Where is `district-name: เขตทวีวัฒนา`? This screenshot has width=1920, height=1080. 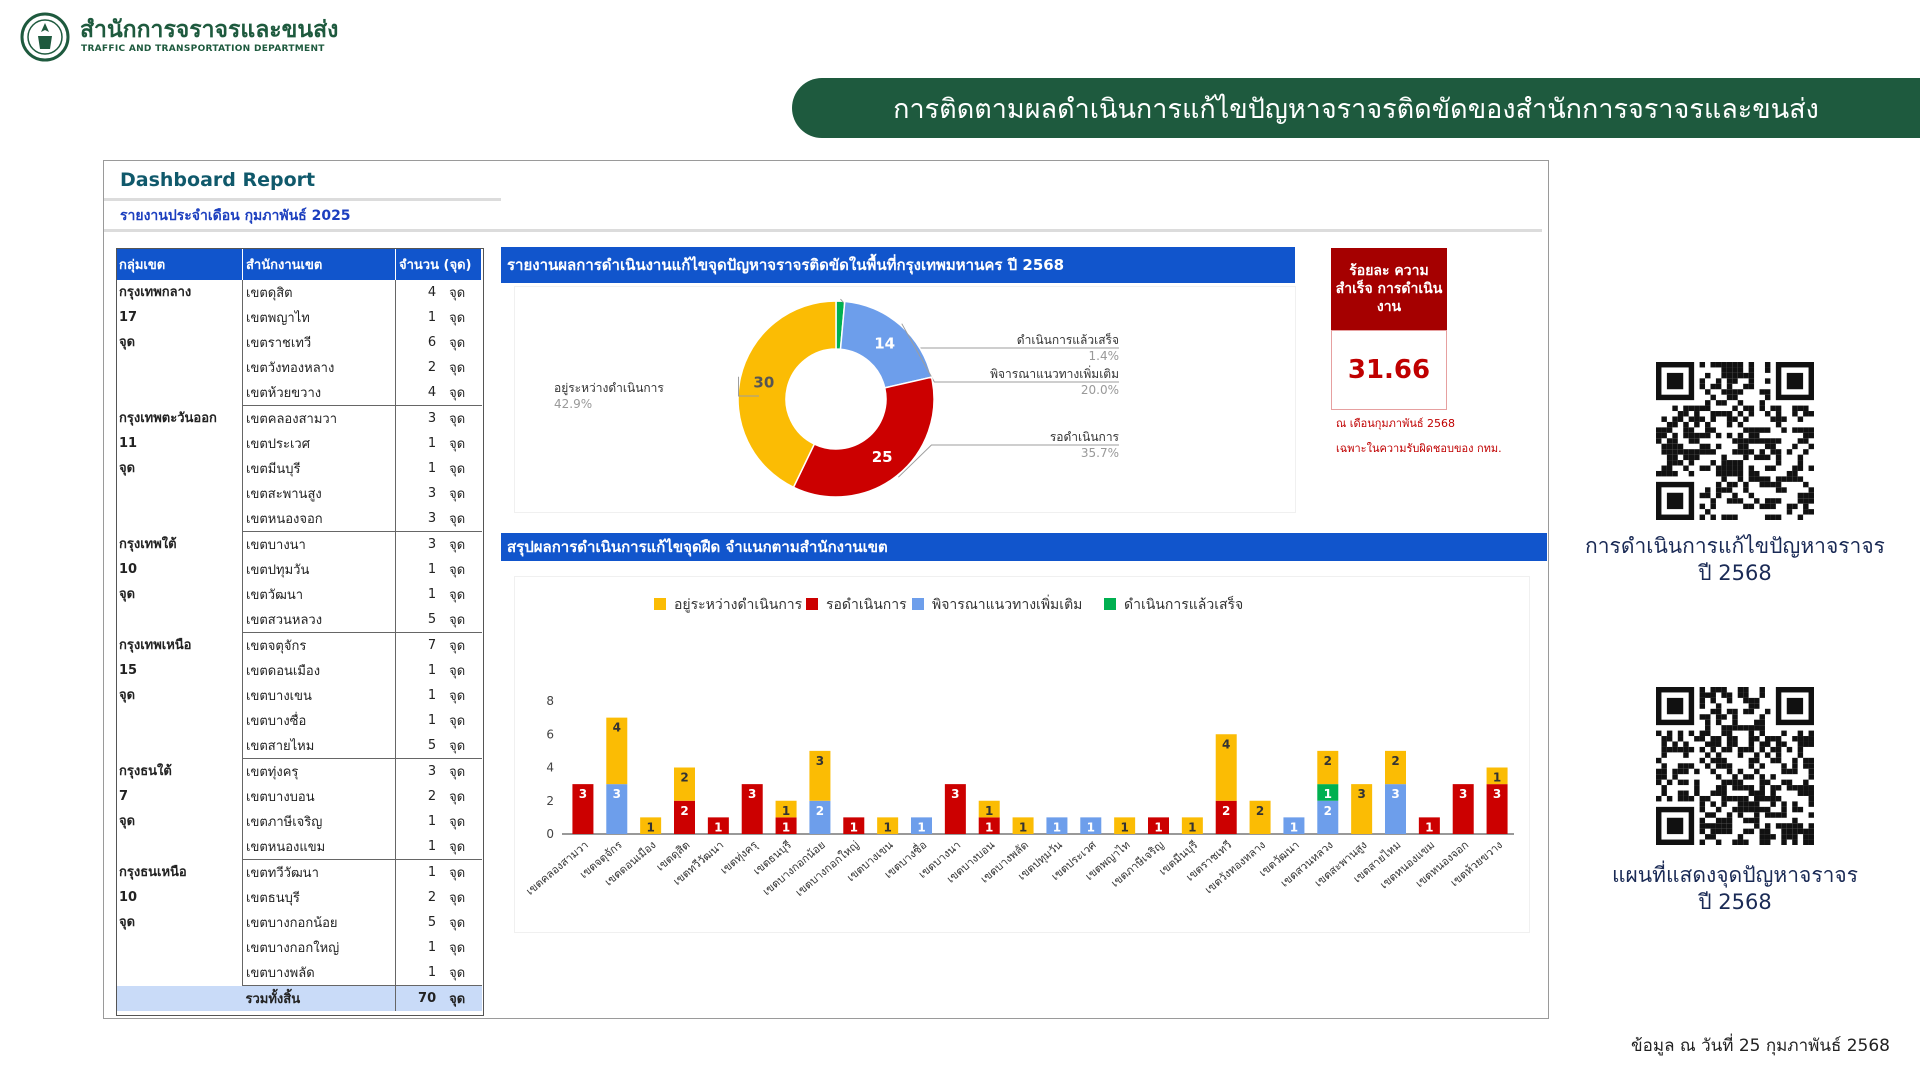 district-name: เขตทวีวัฒนา is located at coordinates (282, 873).